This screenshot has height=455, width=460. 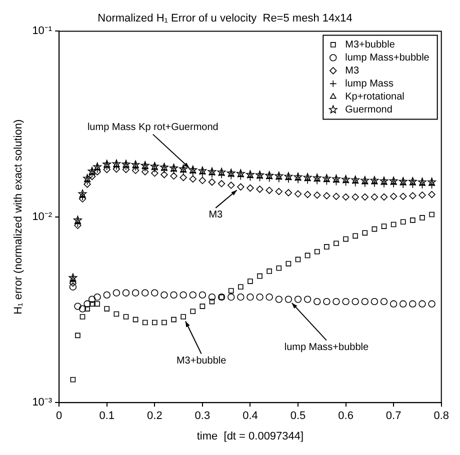 I want to click on legend-label: M3+bubble, so click(x=370, y=44).